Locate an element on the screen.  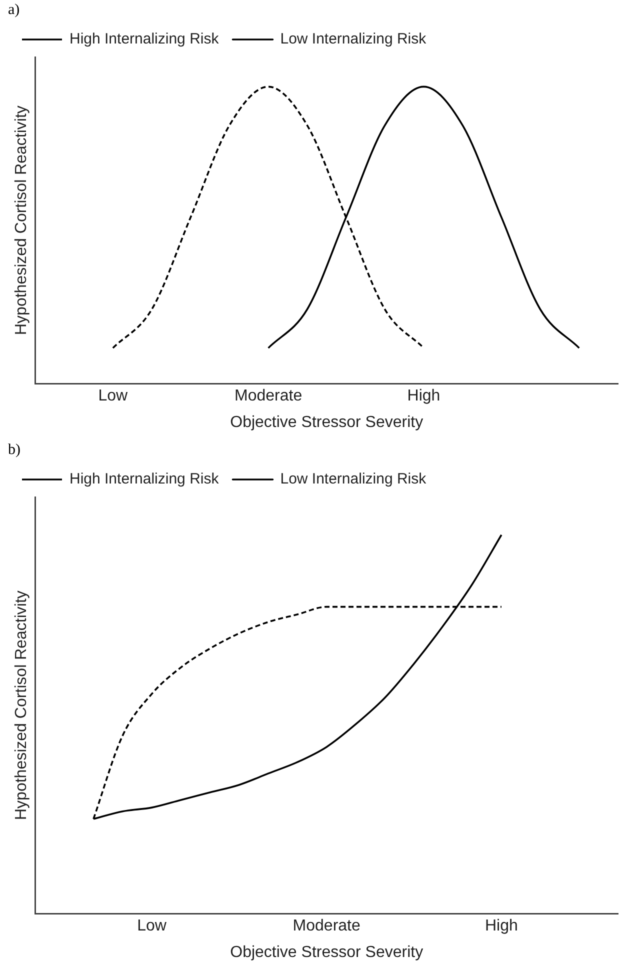
text: a) is located at coordinates (14, 10).